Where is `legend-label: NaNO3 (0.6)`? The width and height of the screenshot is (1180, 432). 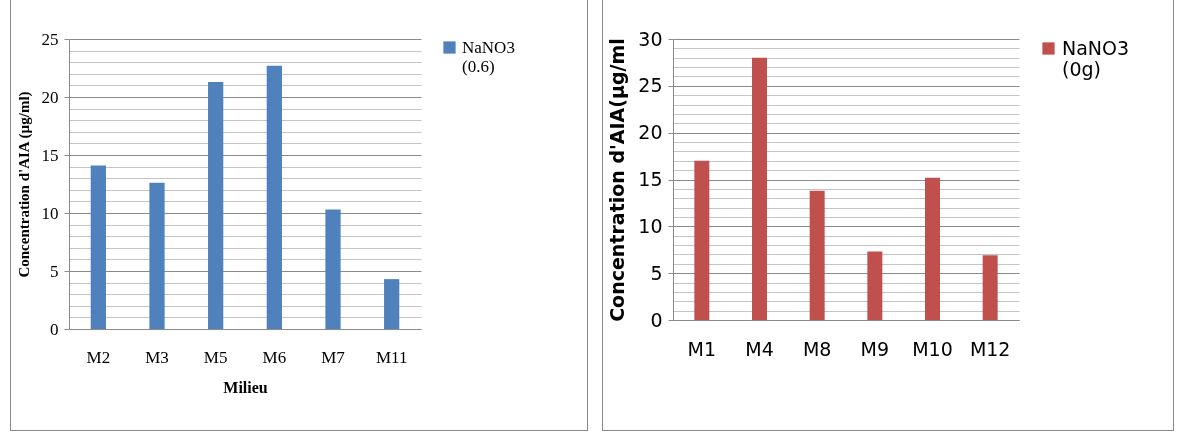 legend-label: NaNO3 (0.6) is located at coordinates (488, 56).